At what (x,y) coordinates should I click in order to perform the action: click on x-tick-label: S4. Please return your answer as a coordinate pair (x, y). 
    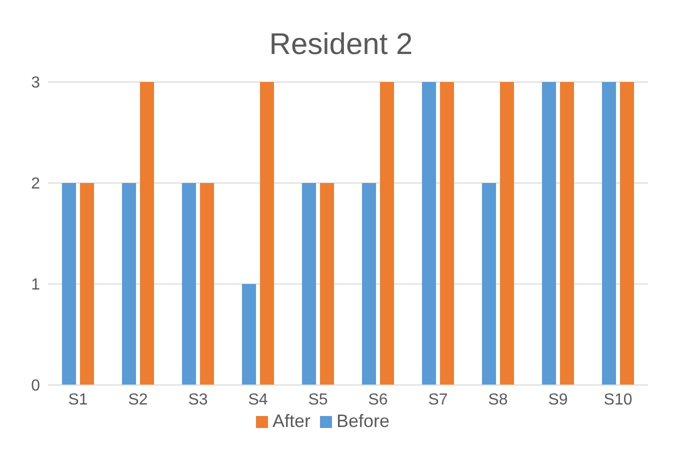
    Looking at the image, I should click on (258, 399).